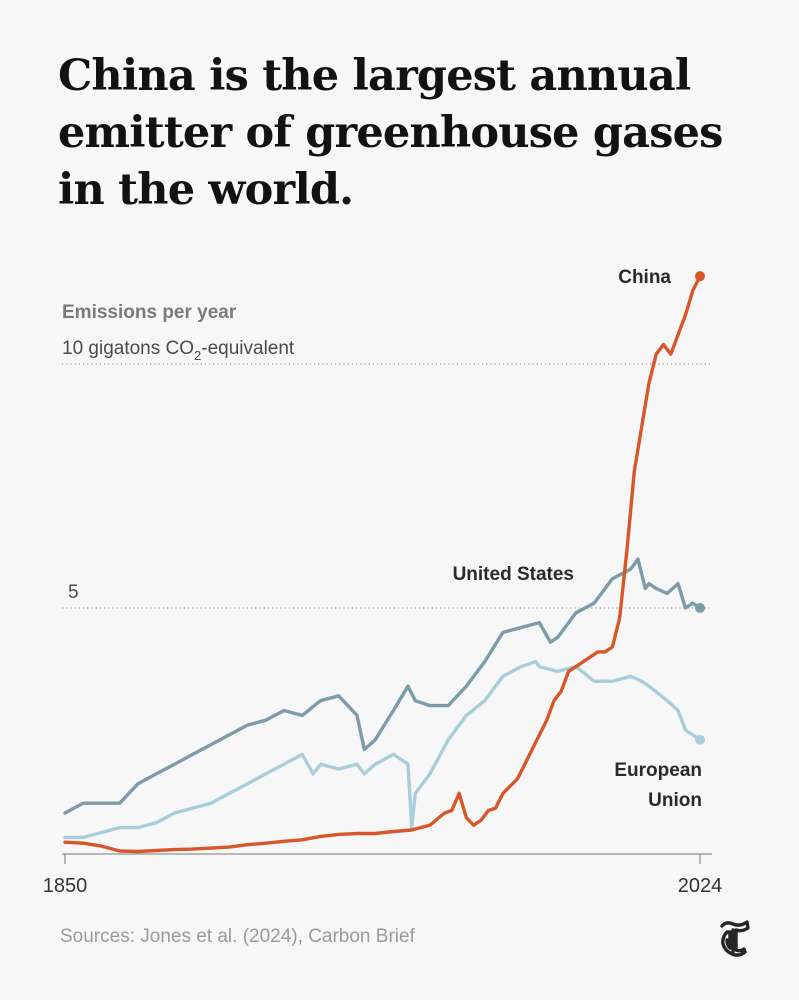  What do you see at coordinates (374, 76) in the screenshot?
I see `headline-line: China is the largest annual` at bounding box center [374, 76].